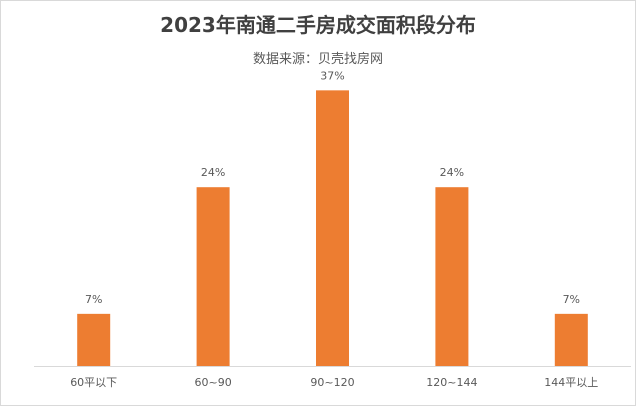 The width and height of the screenshot is (636, 406). I want to click on x-tick-label-4: 144平以上, so click(571, 382).